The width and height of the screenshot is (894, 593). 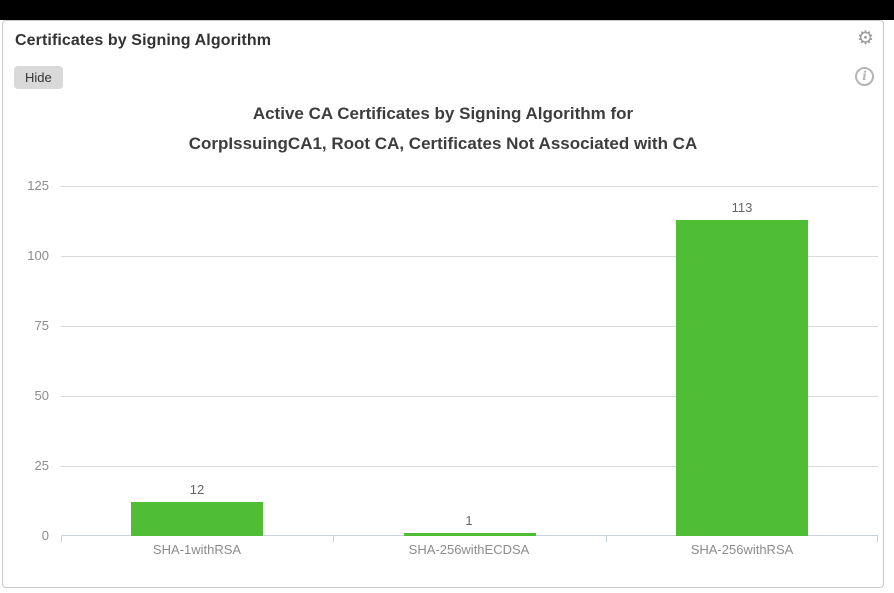 What do you see at coordinates (742, 207) in the screenshot?
I see `bar-value-label: 113` at bounding box center [742, 207].